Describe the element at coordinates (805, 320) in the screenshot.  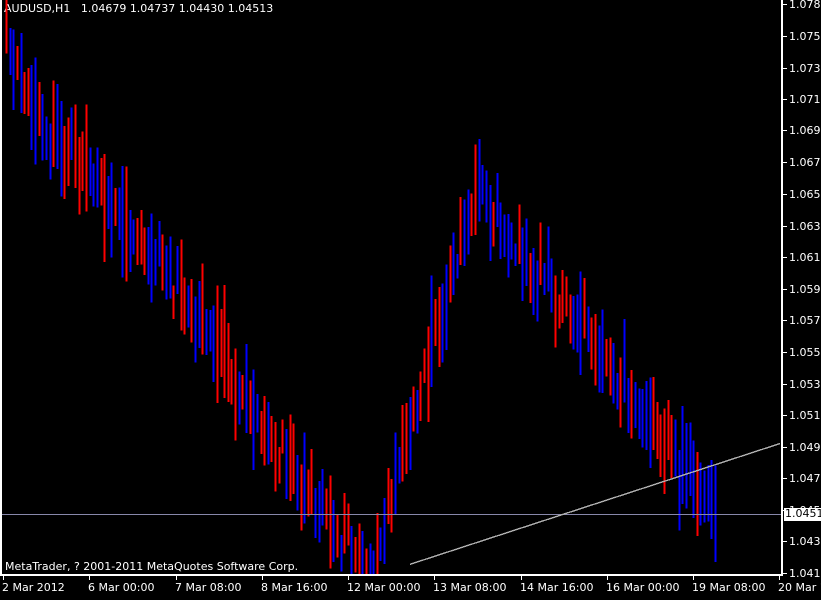
I see `price-label: 1.05760` at that location.